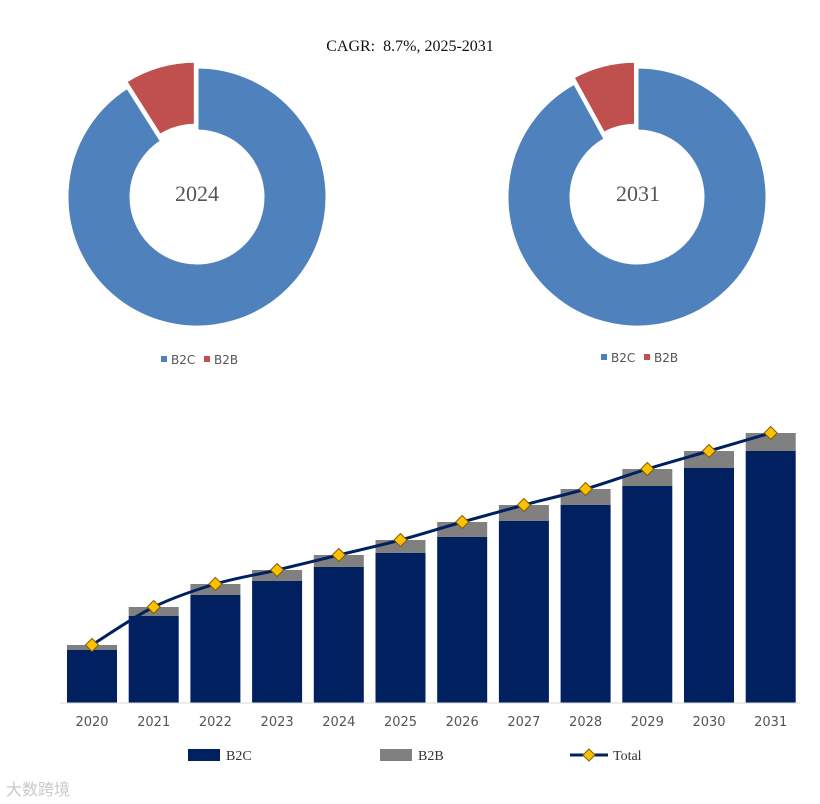  Describe the element at coordinates (585, 604) in the screenshot. I see `bar-b2c-2028` at that location.